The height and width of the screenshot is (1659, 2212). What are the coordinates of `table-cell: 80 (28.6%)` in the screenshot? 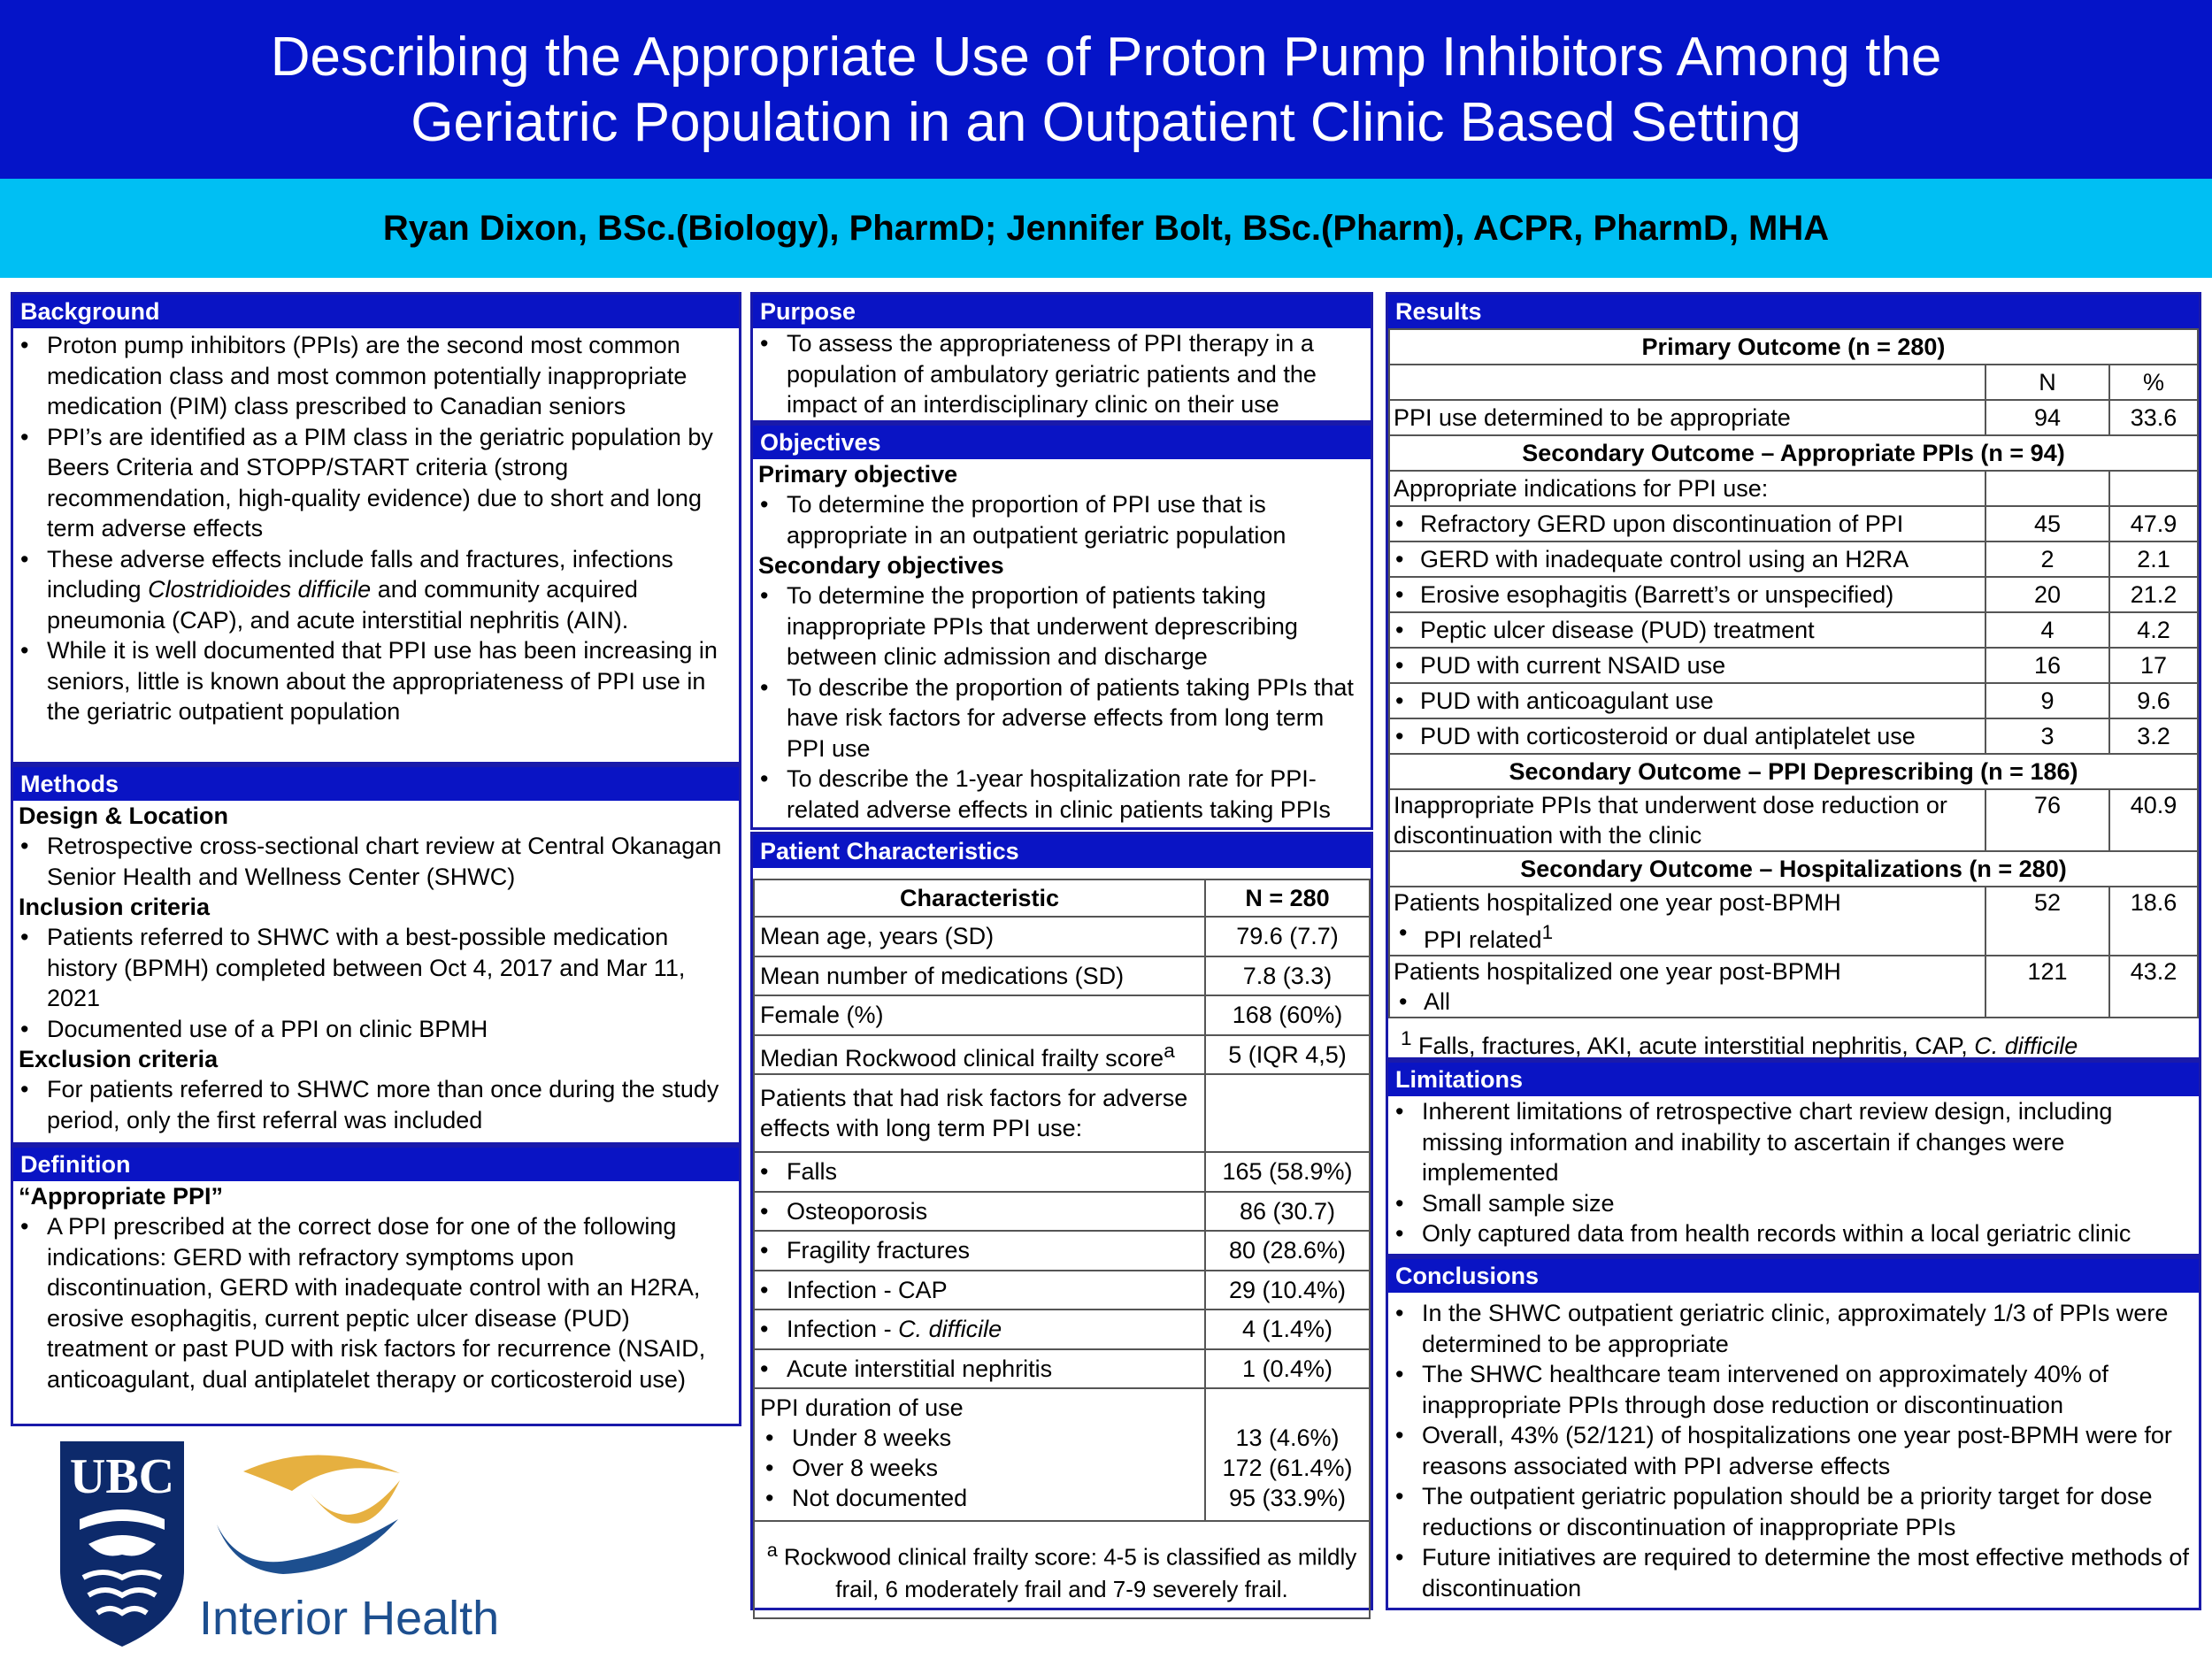 It's located at (1288, 1251).